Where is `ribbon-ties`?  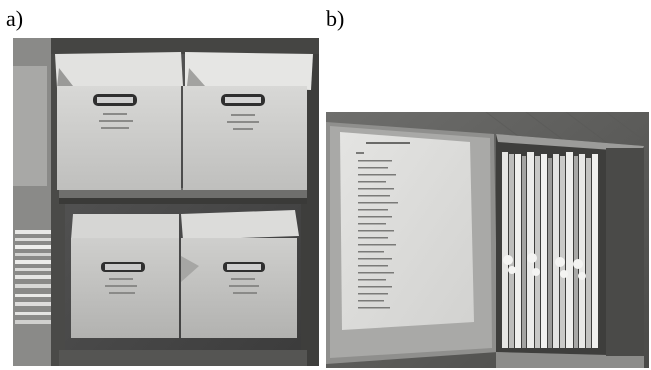
ribbon-ties is located at coordinates (544, 266).